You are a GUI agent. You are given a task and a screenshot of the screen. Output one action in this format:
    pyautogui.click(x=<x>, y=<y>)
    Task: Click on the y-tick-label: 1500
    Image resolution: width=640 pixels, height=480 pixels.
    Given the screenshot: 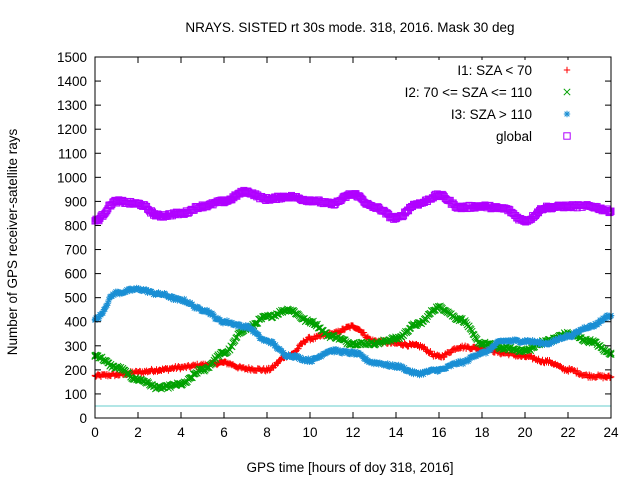 What is the action you would take?
    pyautogui.click(x=72, y=57)
    